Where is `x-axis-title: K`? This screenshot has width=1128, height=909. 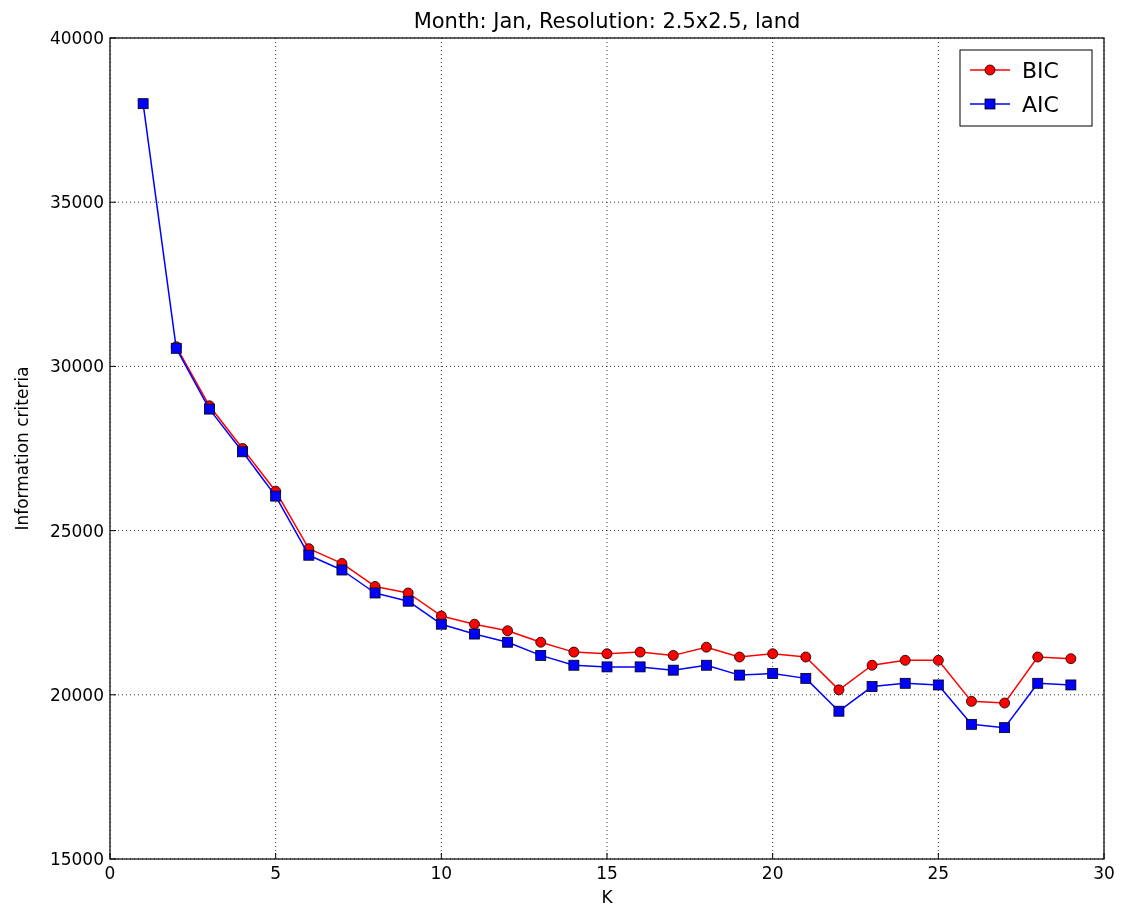 x-axis-title: K is located at coordinates (607, 897).